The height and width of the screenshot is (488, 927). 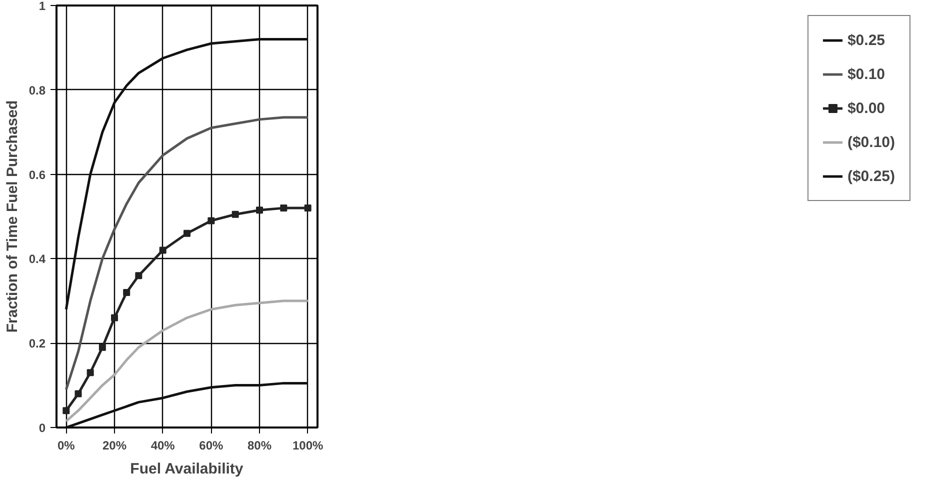 I want to click on x-axis-title: Fuel Availability, so click(x=187, y=469).